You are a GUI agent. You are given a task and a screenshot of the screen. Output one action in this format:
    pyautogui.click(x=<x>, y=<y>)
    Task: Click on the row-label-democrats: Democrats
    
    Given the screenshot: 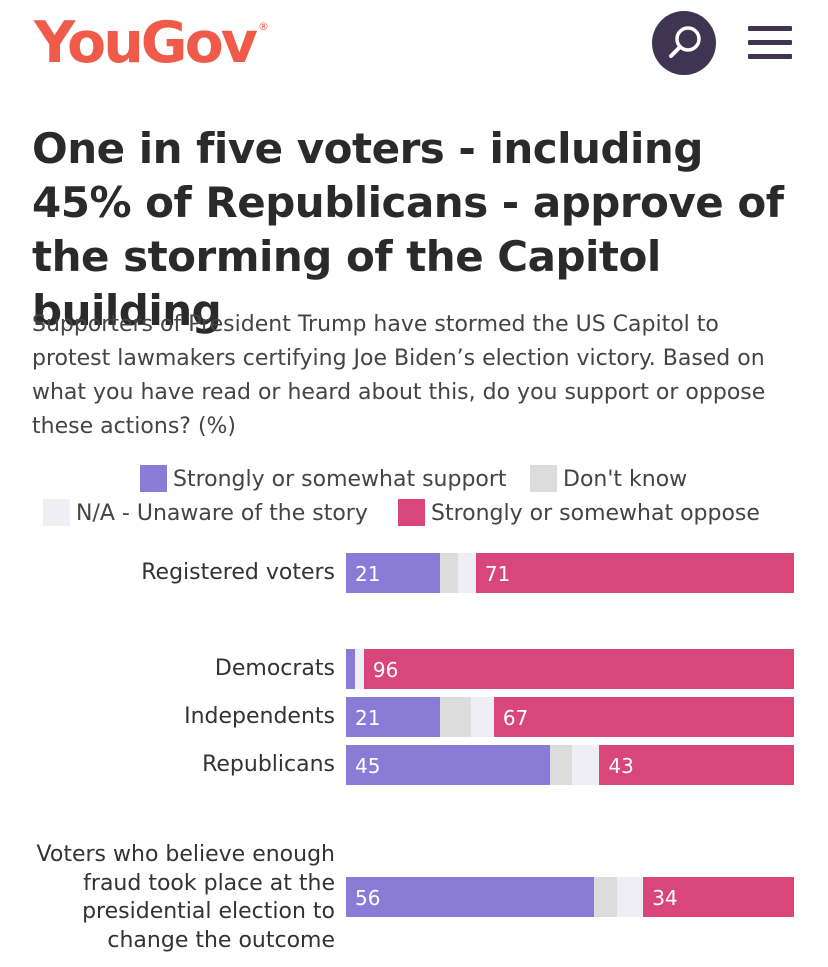 What is the action you would take?
    pyautogui.click(x=274, y=668)
    